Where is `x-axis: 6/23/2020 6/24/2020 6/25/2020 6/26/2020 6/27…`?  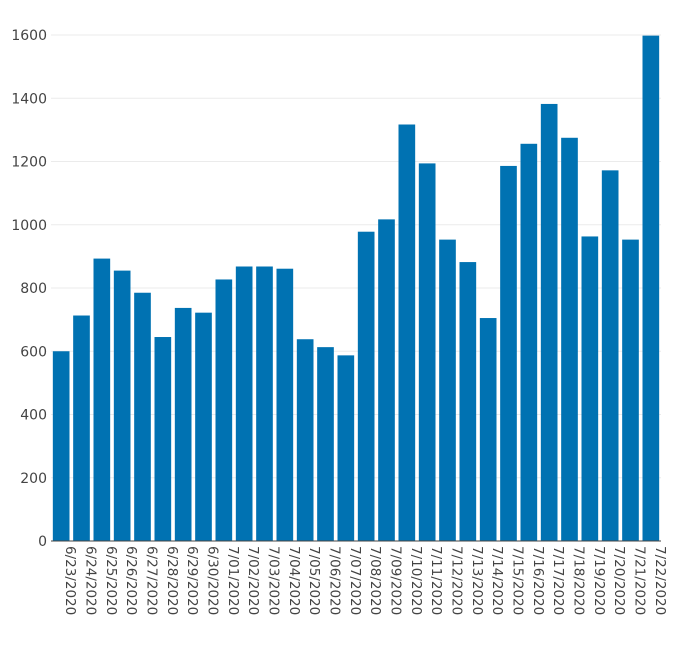 x-axis: 6/23/2020 6/24/2020 6/25/2020 6/26/2020 6/27… is located at coordinates (359, 577).